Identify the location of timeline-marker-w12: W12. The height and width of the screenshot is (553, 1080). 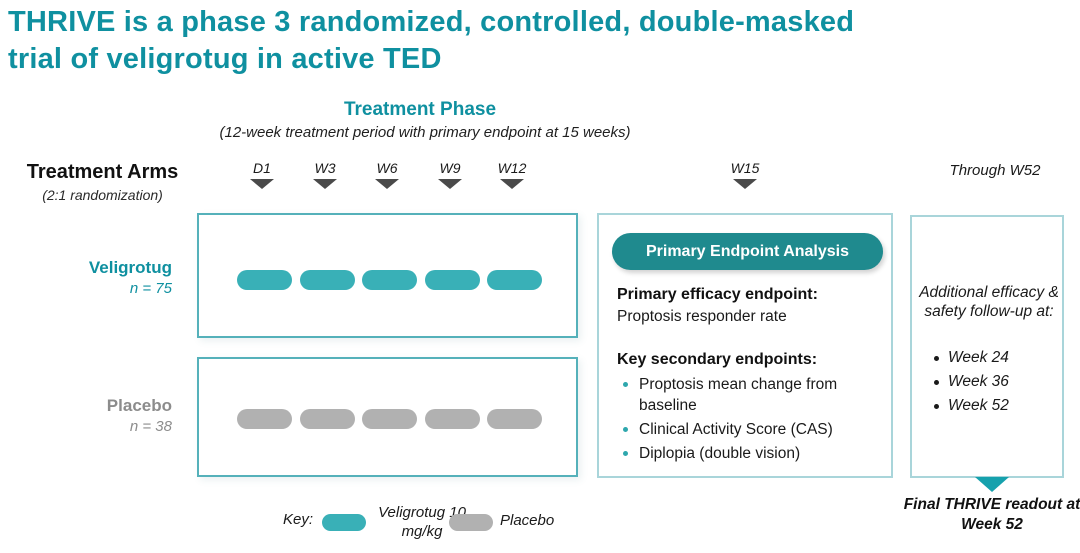
(512, 174).